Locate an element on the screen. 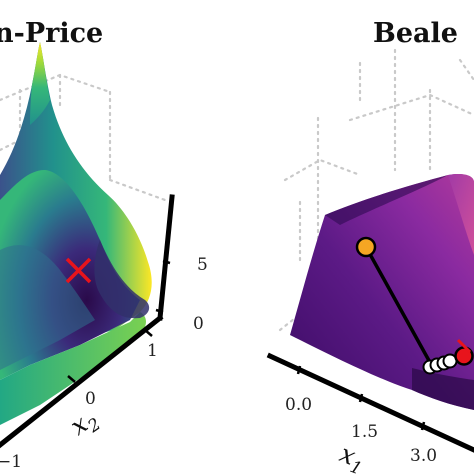  left-y-tick-label-1: 1 is located at coordinates (152, 351).